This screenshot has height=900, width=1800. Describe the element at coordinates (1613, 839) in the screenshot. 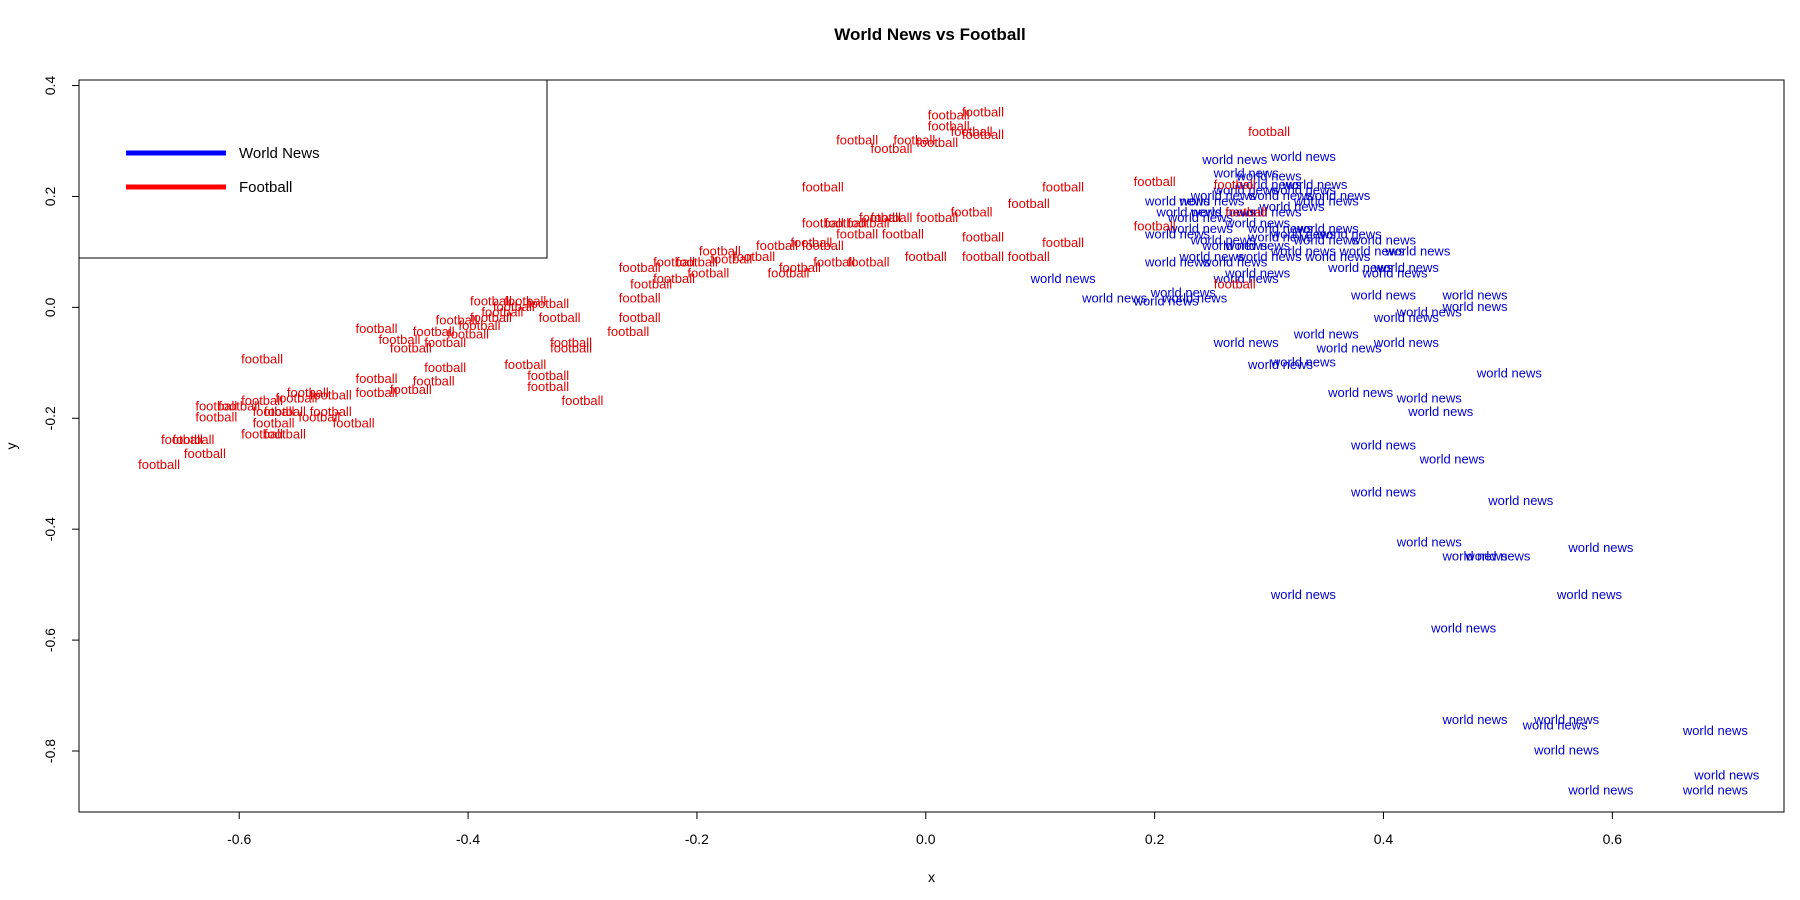

I see `x-tick-label: 0.6` at that location.